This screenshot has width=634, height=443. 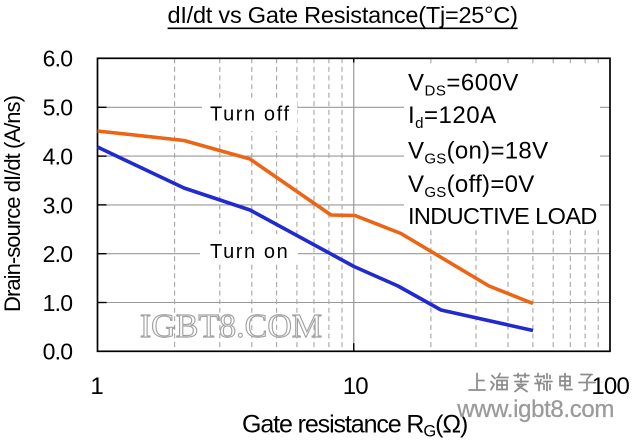 What do you see at coordinates (58, 205) in the screenshot?
I see `svg-text: 3.0` at bounding box center [58, 205].